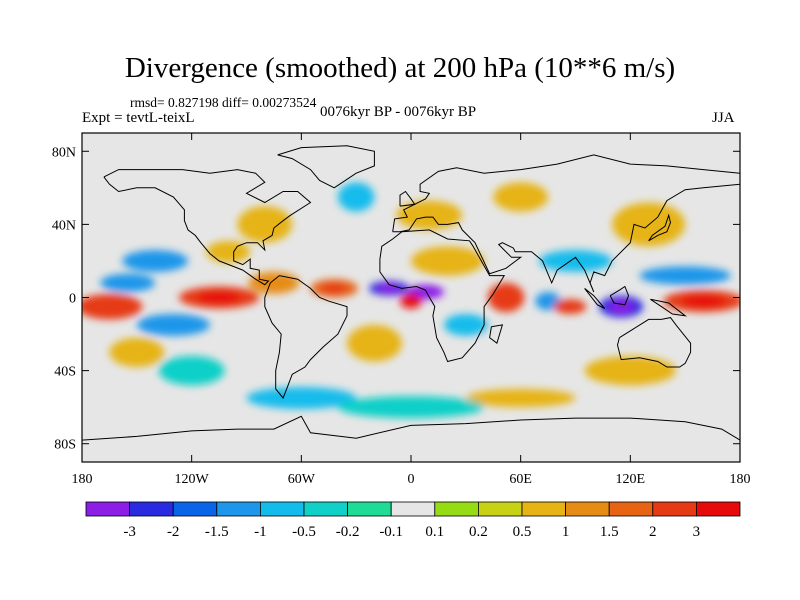  I want to click on coastline-antarctica, so click(411, 428).